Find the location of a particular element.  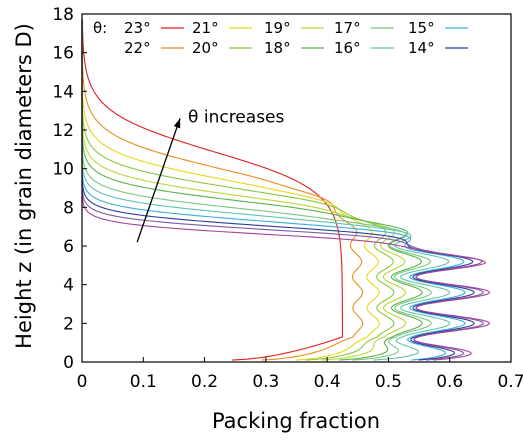

y-tick-label: 0 is located at coordinates (68, 363).